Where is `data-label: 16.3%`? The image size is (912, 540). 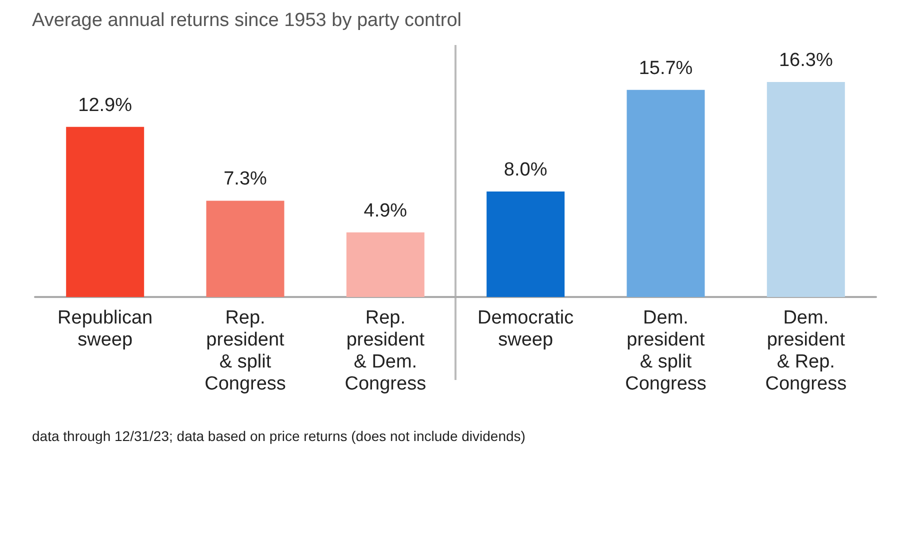
data-label: 16.3% is located at coordinates (805, 60).